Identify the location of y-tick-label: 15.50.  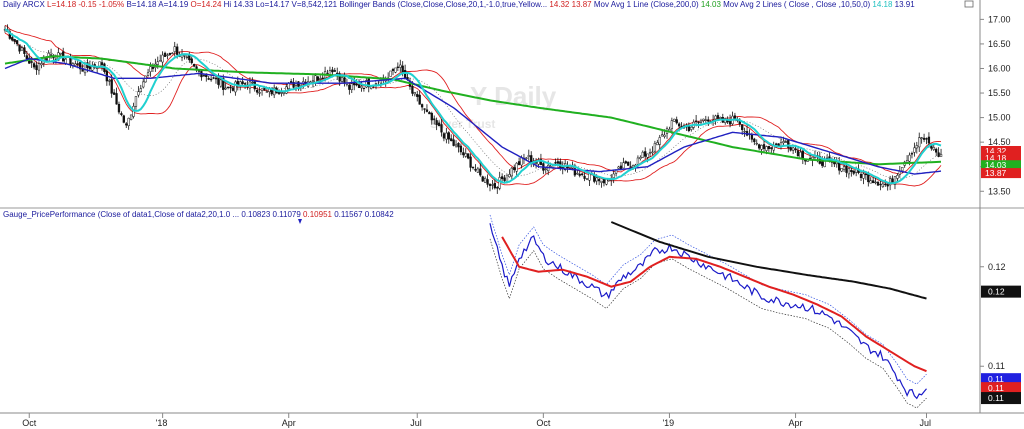
(999, 93).